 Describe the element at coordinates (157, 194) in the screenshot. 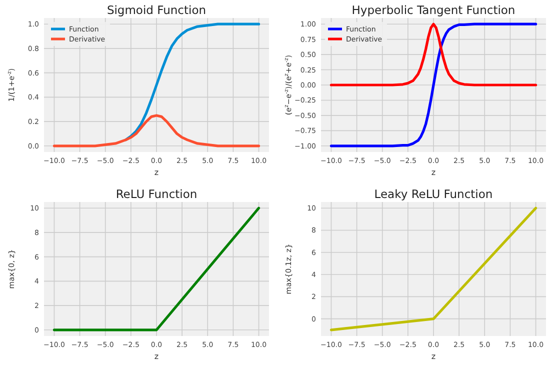

I see `chart-title: ReLU Function` at that location.